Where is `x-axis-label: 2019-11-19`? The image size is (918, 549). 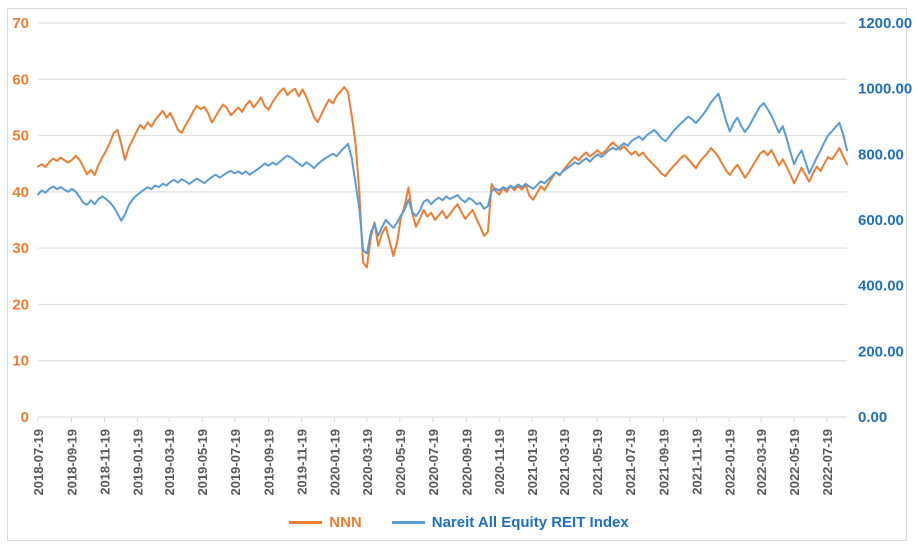
x-axis-label: 2019-11-19 is located at coordinates (302, 462).